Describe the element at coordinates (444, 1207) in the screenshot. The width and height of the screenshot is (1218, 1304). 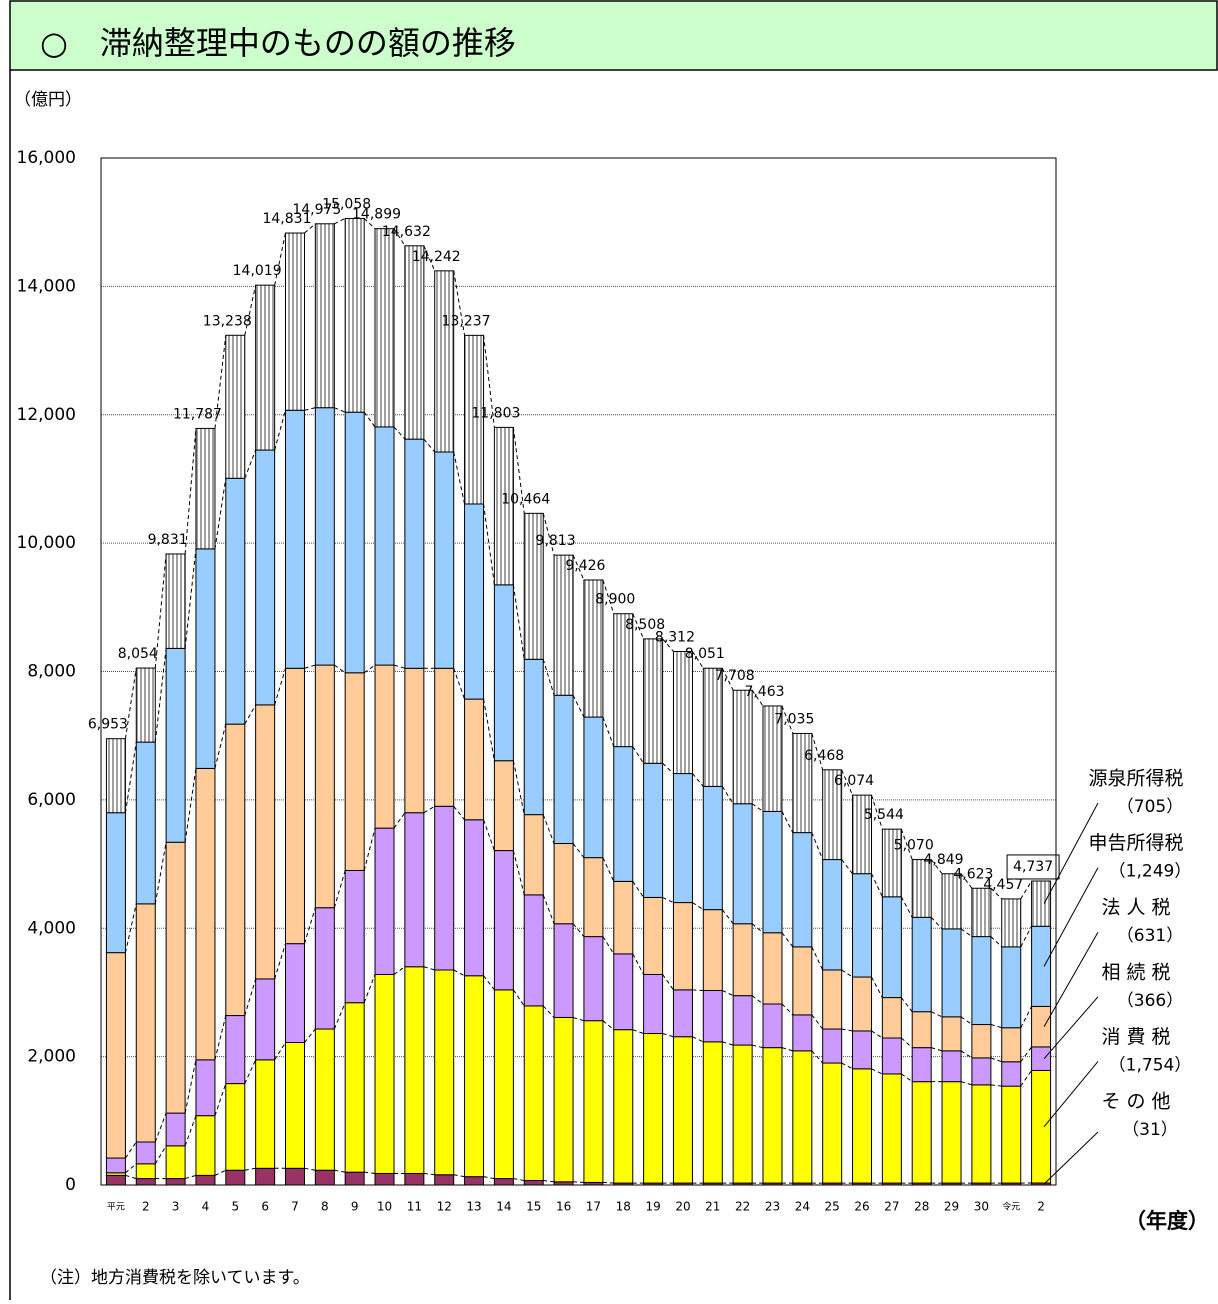
I see `x-tick-label: 12` at that location.